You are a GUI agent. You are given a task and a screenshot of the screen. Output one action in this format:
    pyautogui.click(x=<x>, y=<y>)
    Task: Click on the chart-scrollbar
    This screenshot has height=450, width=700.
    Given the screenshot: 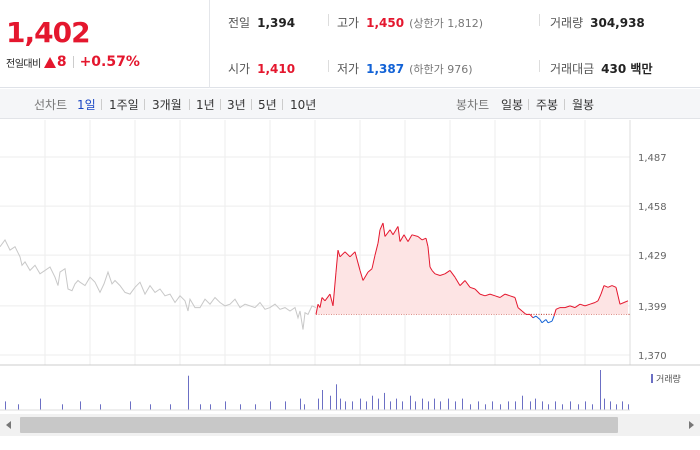 What is the action you would take?
    pyautogui.click(x=350, y=425)
    